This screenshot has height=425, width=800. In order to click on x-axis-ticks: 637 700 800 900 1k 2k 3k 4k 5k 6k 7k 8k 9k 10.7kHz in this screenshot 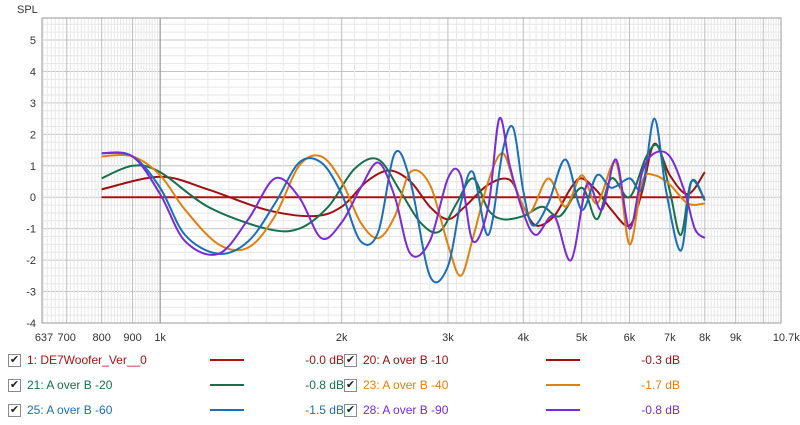, I will do `click(417, 338)`.